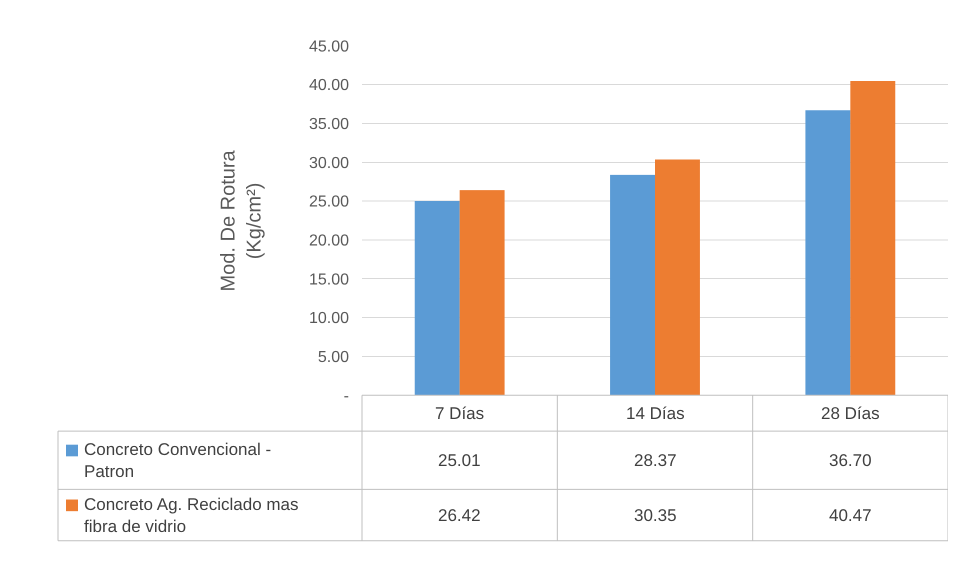 The height and width of the screenshot is (576, 959). Describe the element at coordinates (329, 85) in the screenshot. I see `y-tick-label: 40.00` at that location.